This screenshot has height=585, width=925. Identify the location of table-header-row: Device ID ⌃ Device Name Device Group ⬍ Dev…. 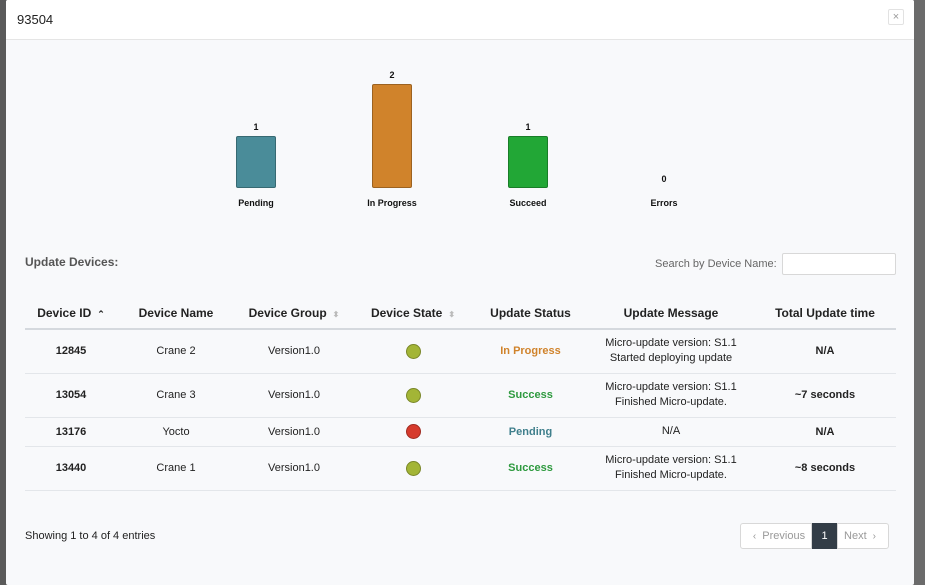
(460, 313).